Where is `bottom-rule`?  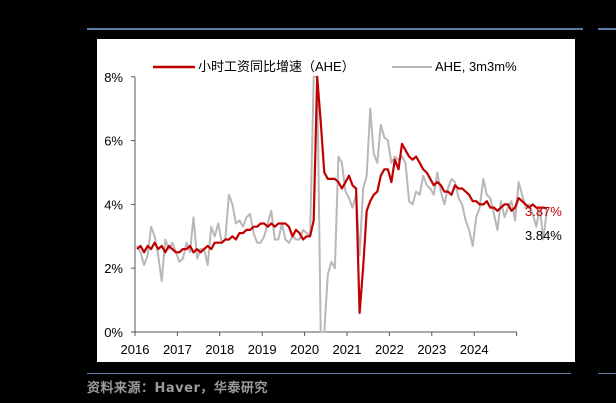 bottom-rule is located at coordinates (329, 373).